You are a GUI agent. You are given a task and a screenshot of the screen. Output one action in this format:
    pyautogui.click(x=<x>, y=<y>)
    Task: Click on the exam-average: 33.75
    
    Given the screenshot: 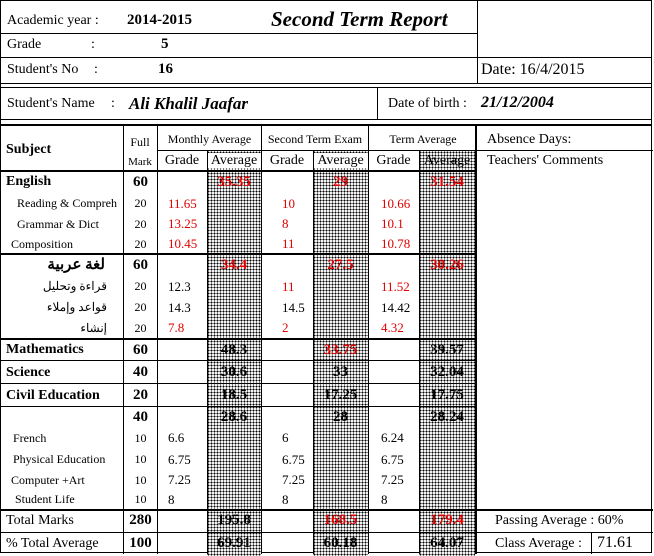 What is the action you would take?
    pyautogui.click(x=340, y=350)
    